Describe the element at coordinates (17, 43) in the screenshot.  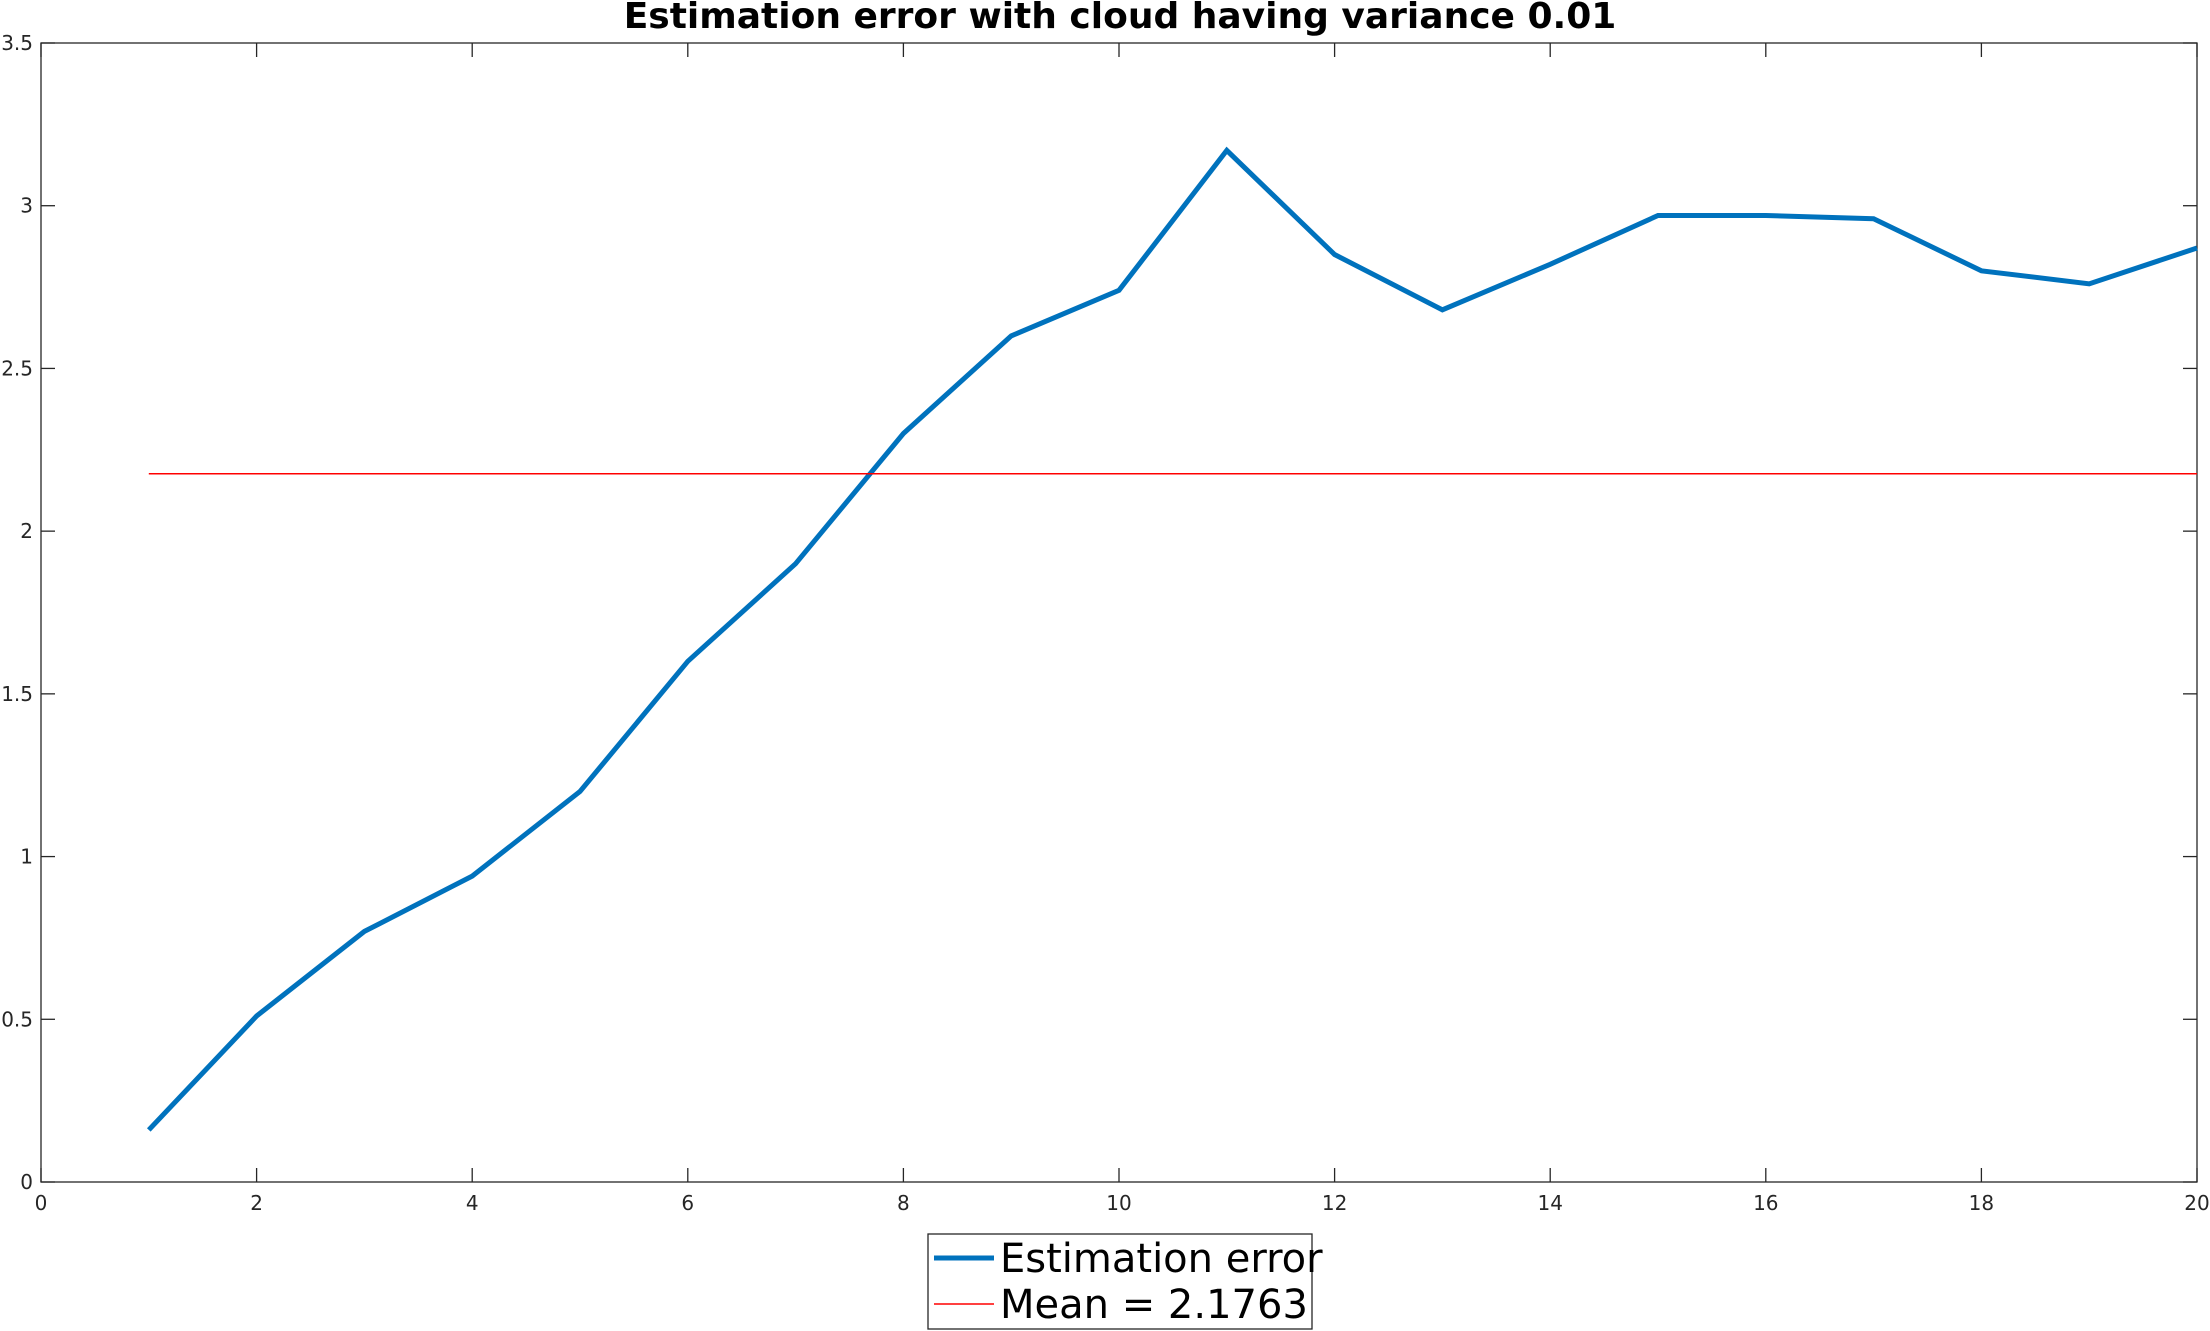
I see `y-tick-label: 3.5` at that location.